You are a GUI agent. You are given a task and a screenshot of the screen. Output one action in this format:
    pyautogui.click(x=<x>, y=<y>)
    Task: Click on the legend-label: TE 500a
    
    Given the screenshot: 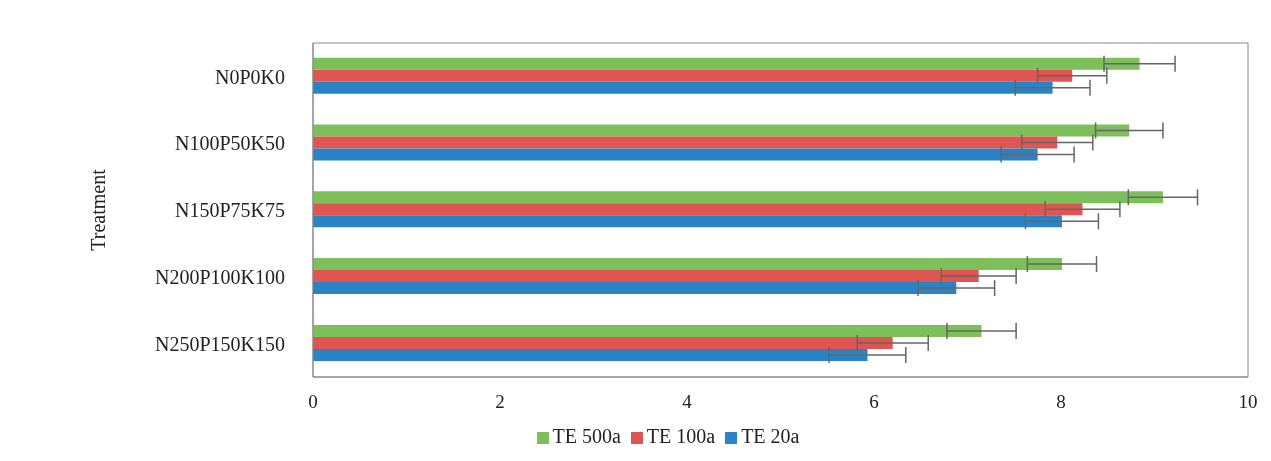 What is the action you would take?
    pyautogui.click(x=586, y=436)
    